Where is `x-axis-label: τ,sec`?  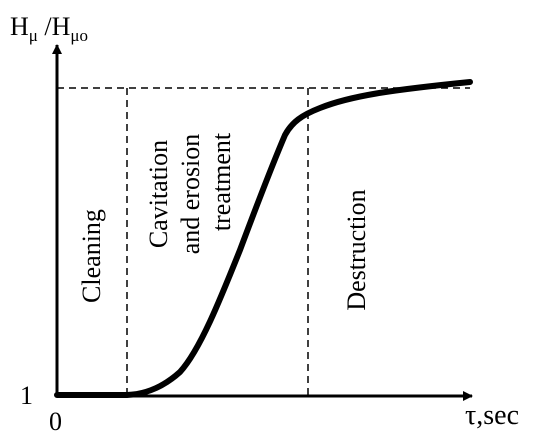
x-axis-label: τ,sec is located at coordinates (492, 415).